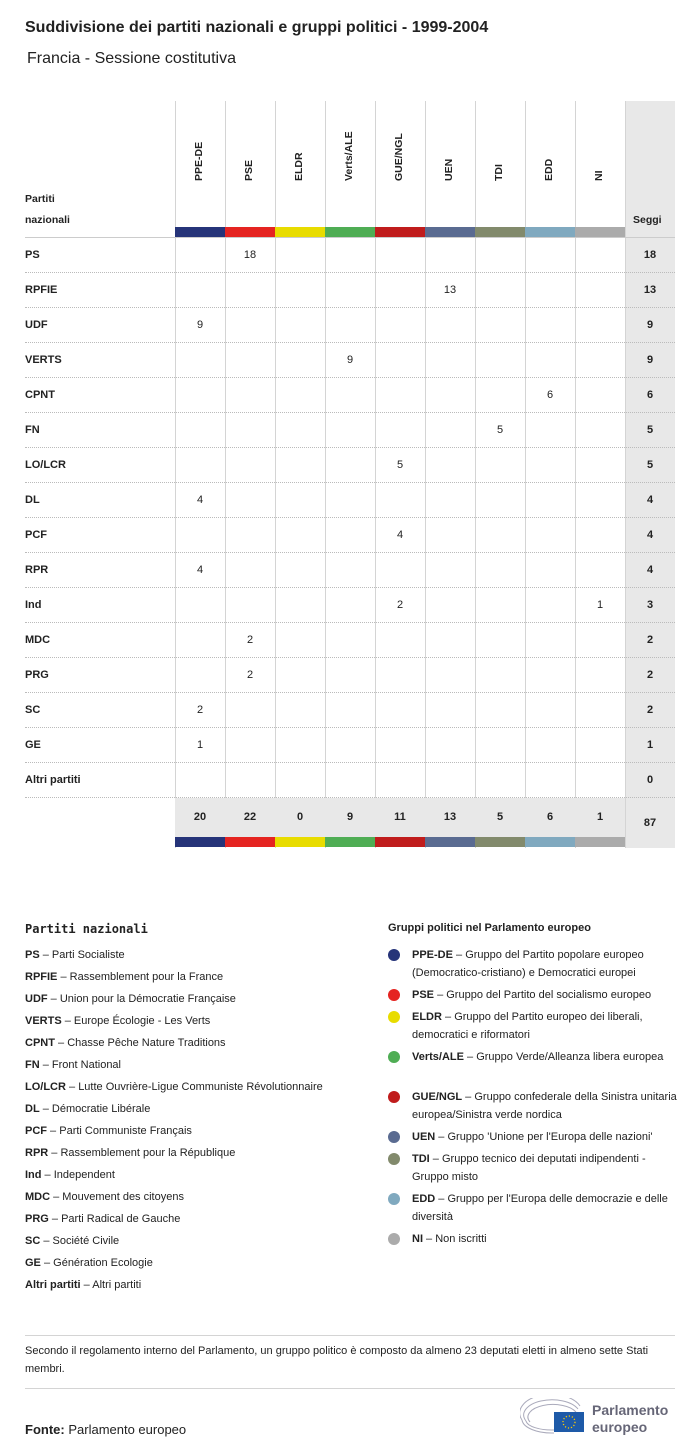 The height and width of the screenshot is (1456, 700). Describe the element at coordinates (101, 1109) in the screenshot. I see `legend-name: Démocratie Libérale` at that location.